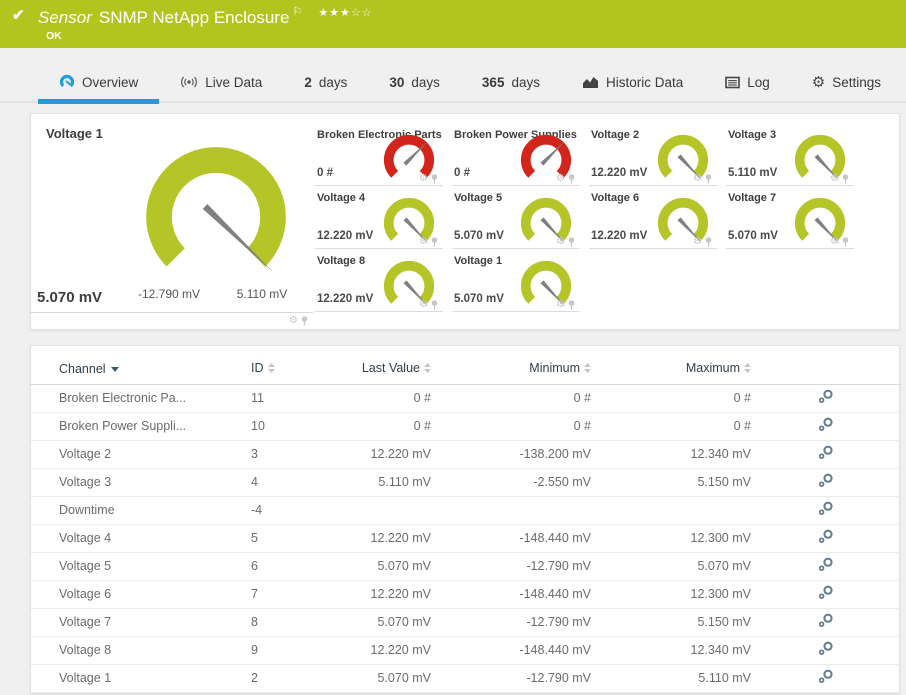 This screenshot has height=695, width=906. I want to click on last-value-cell: 12.220 mV, so click(364, 650).